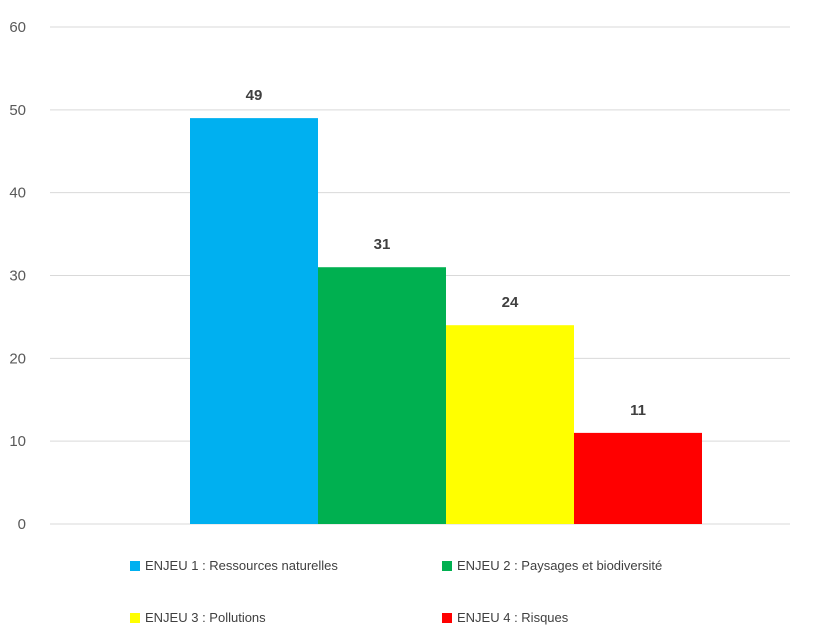  What do you see at coordinates (382, 244) in the screenshot?
I see `data-label-enjeu-2: 31` at bounding box center [382, 244].